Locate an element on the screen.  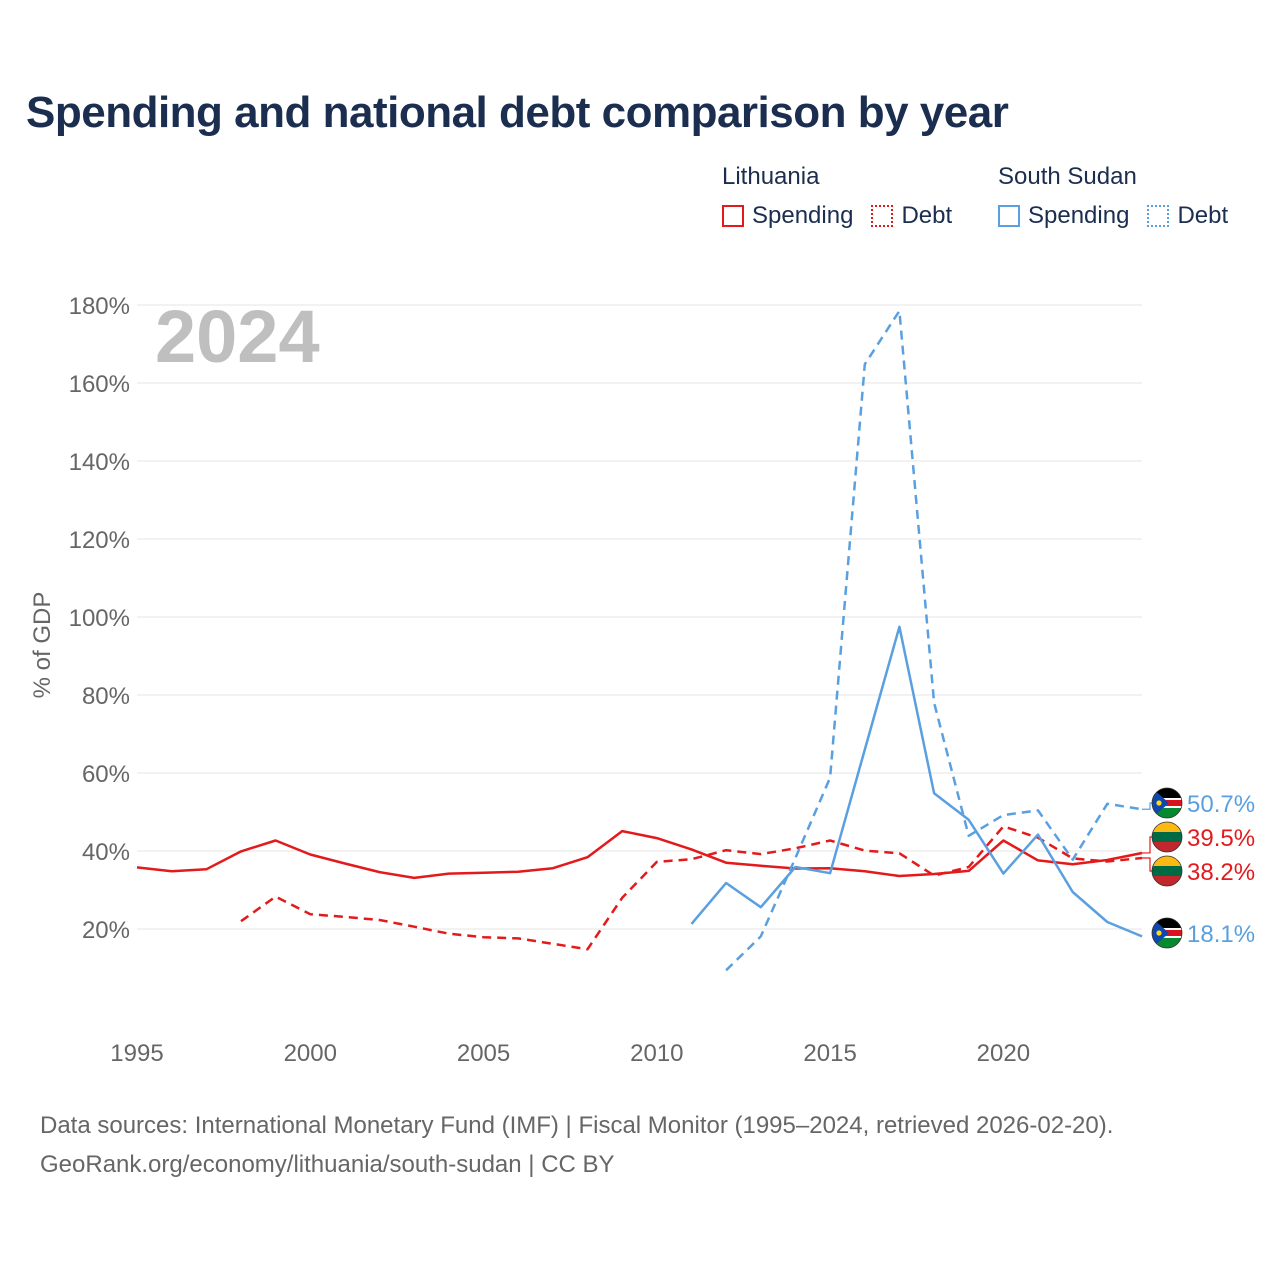
legend-south-sudan-name: South Sudan is located at coordinates (1067, 176).